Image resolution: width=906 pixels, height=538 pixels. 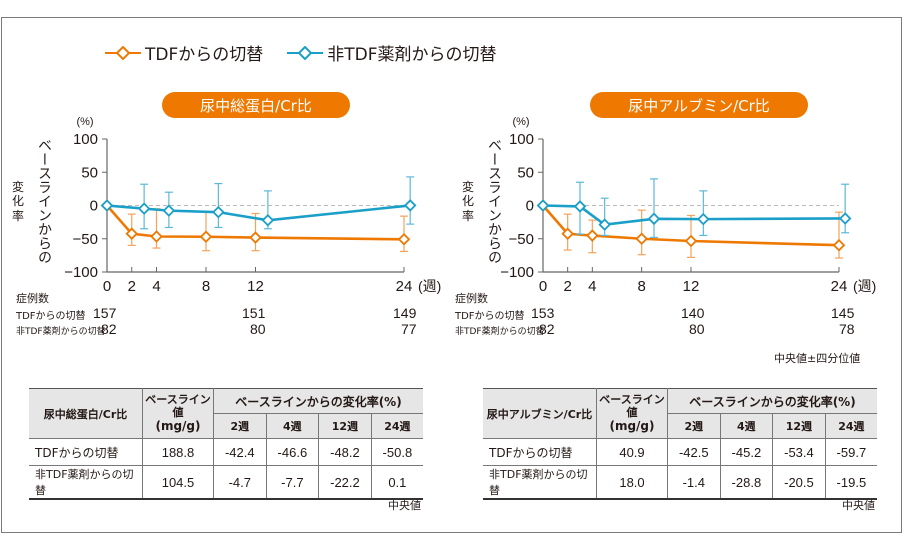 What do you see at coordinates (392, 52) in the screenshot?
I see `legend-item-non-tdf: 非TDF薬剤からの切替` at bounding box center [392, 52].